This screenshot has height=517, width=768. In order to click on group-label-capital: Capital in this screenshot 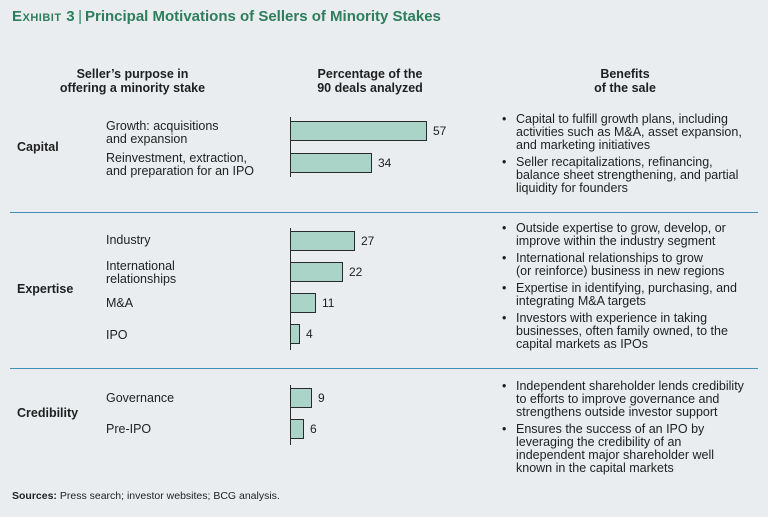, I will do `click(38, 147)`.